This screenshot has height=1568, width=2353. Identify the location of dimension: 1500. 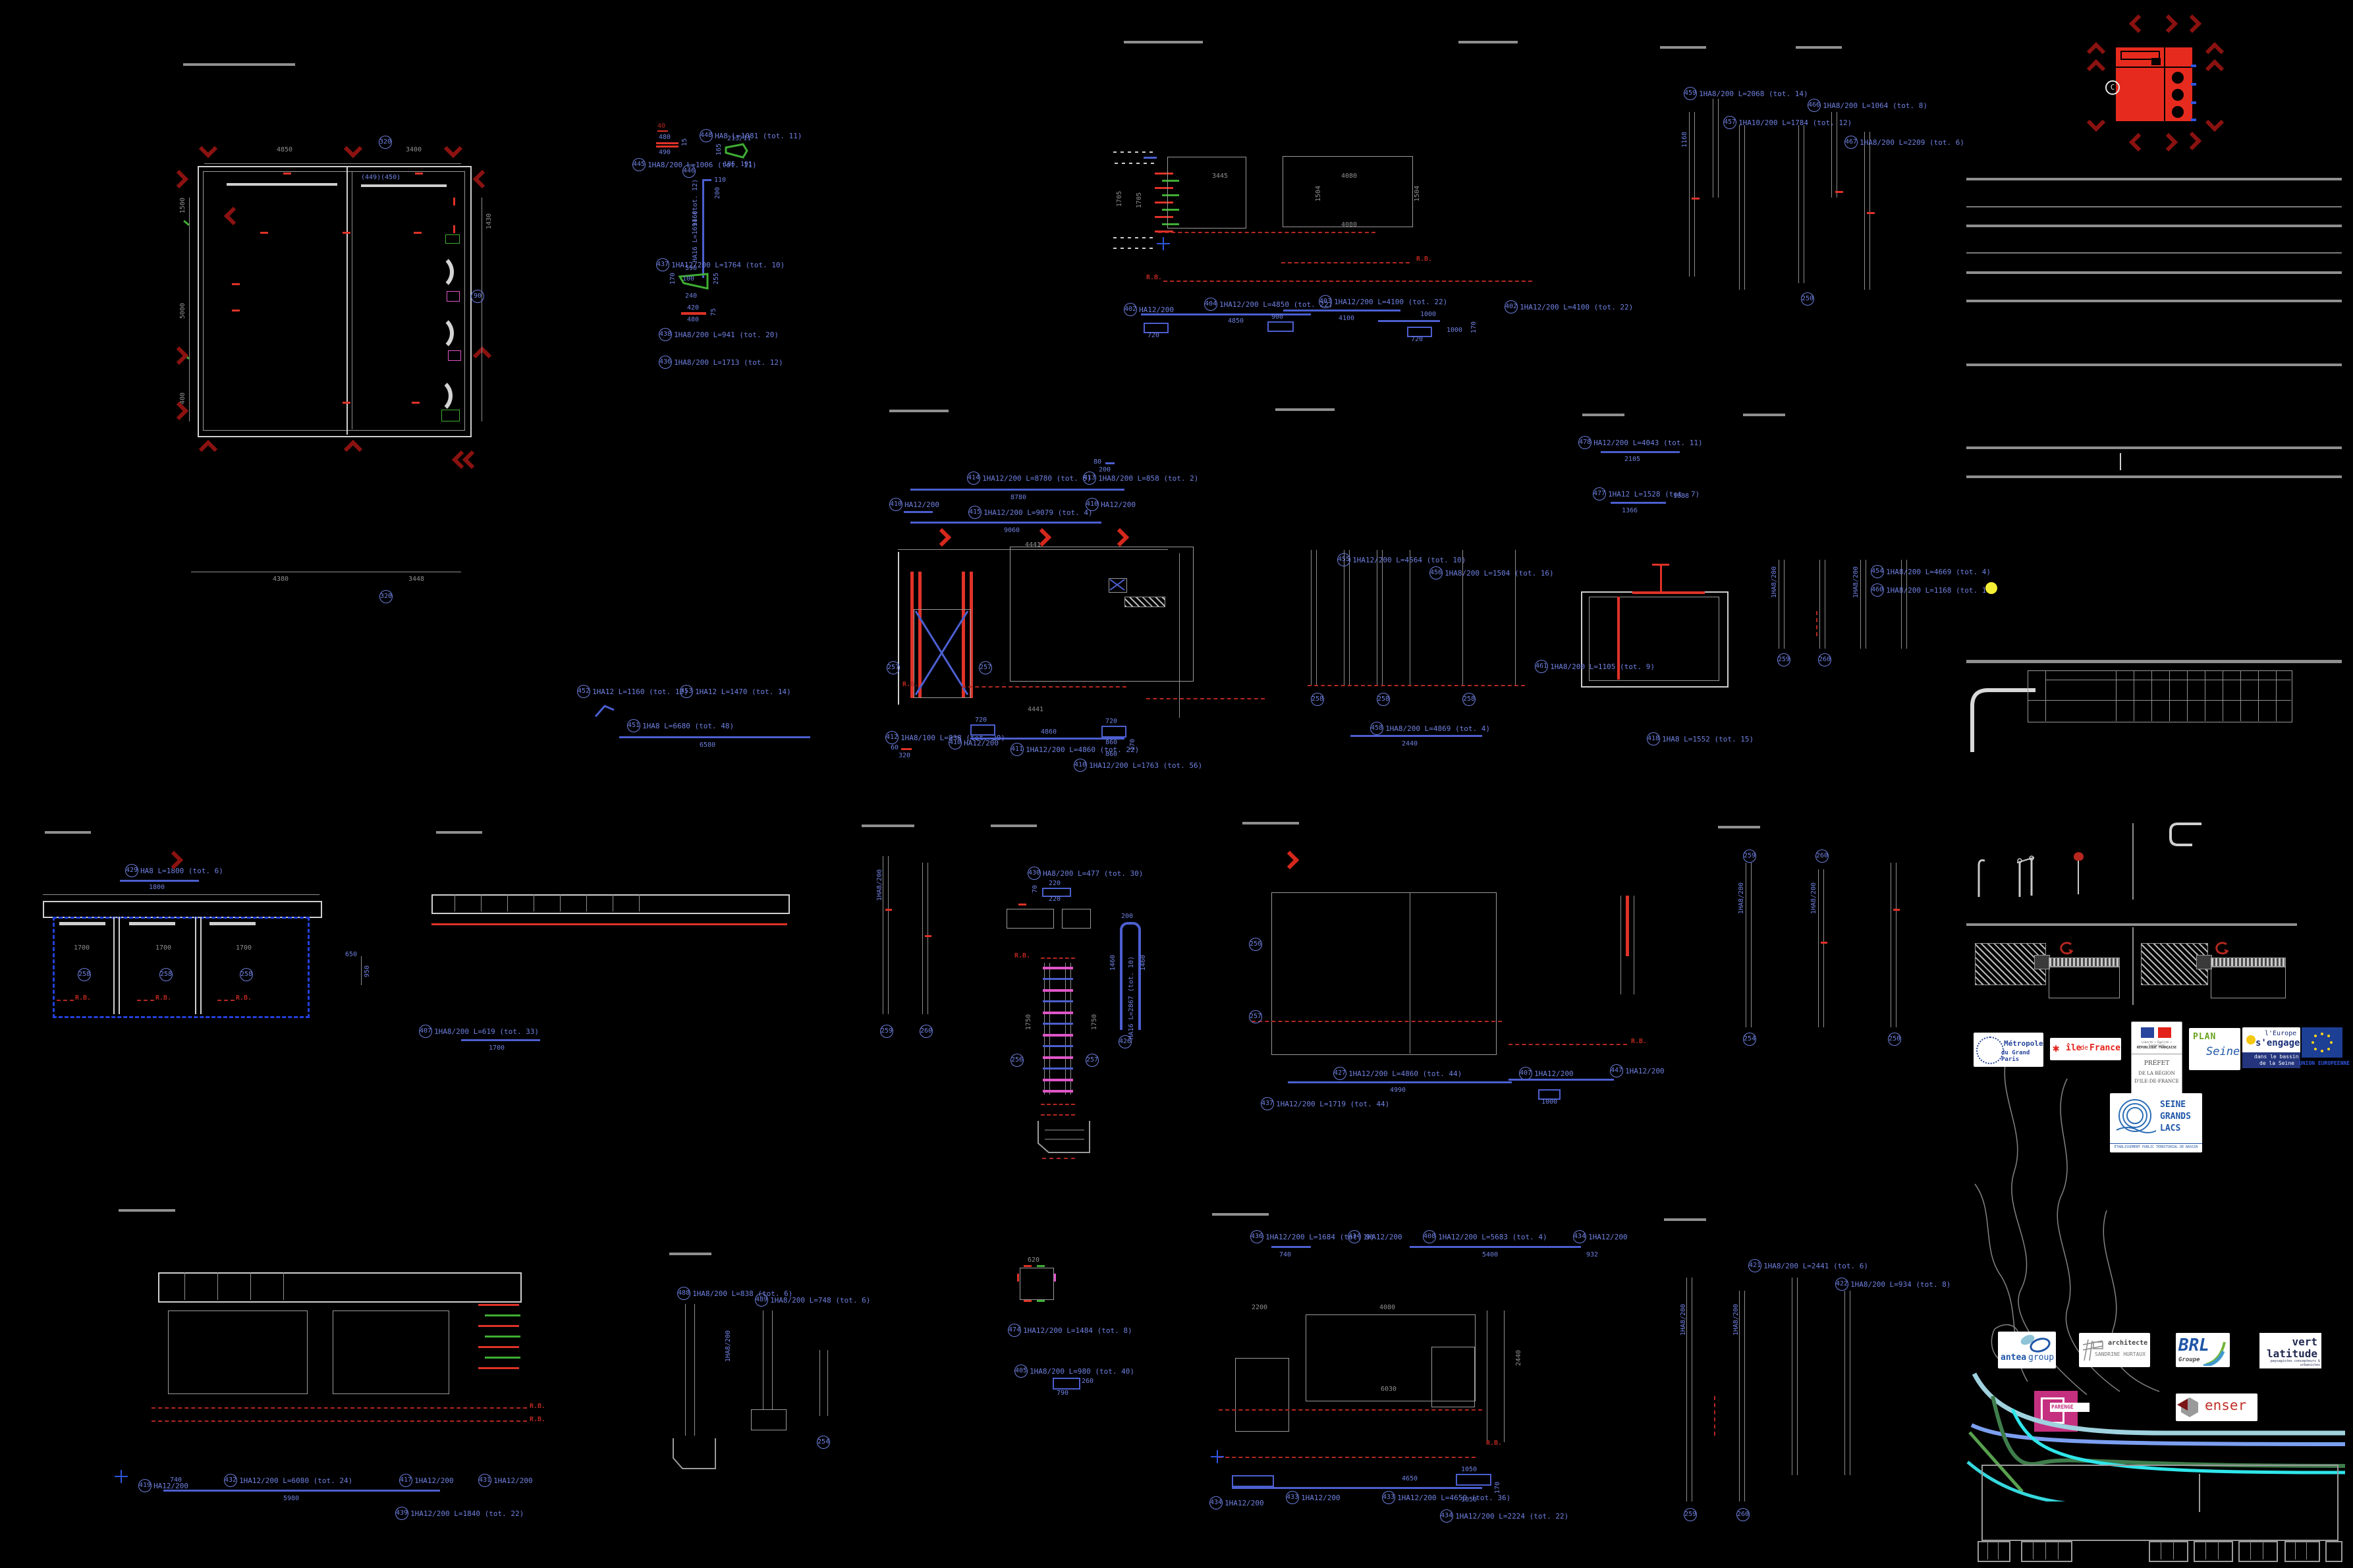
(182, 206).